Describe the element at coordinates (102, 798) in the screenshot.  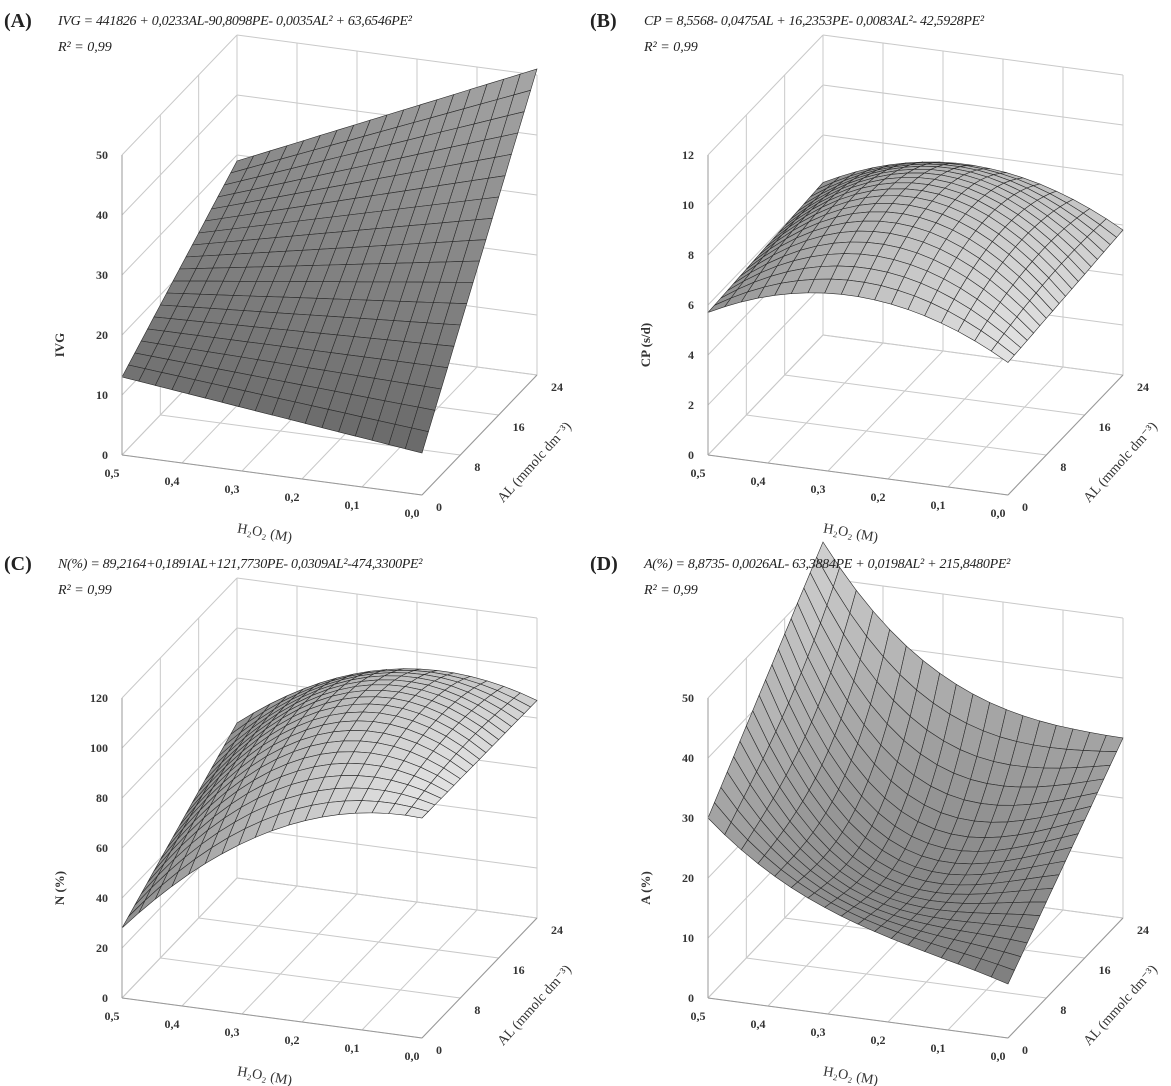
I see `z-tick-label: 80` at that location.